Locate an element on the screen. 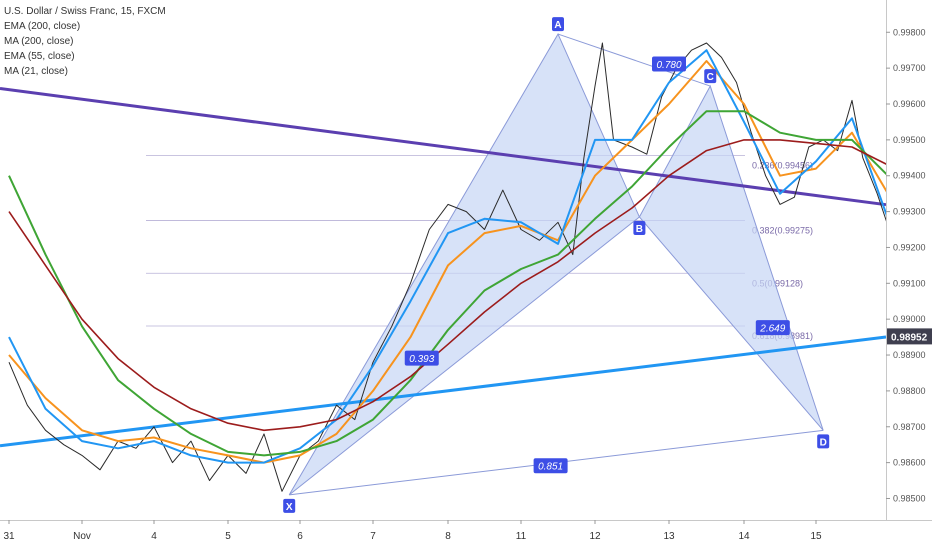 The width and height of the screenshot is (932, 550). y-tick-label: 0.99300 is located at coordinates (909, 212).